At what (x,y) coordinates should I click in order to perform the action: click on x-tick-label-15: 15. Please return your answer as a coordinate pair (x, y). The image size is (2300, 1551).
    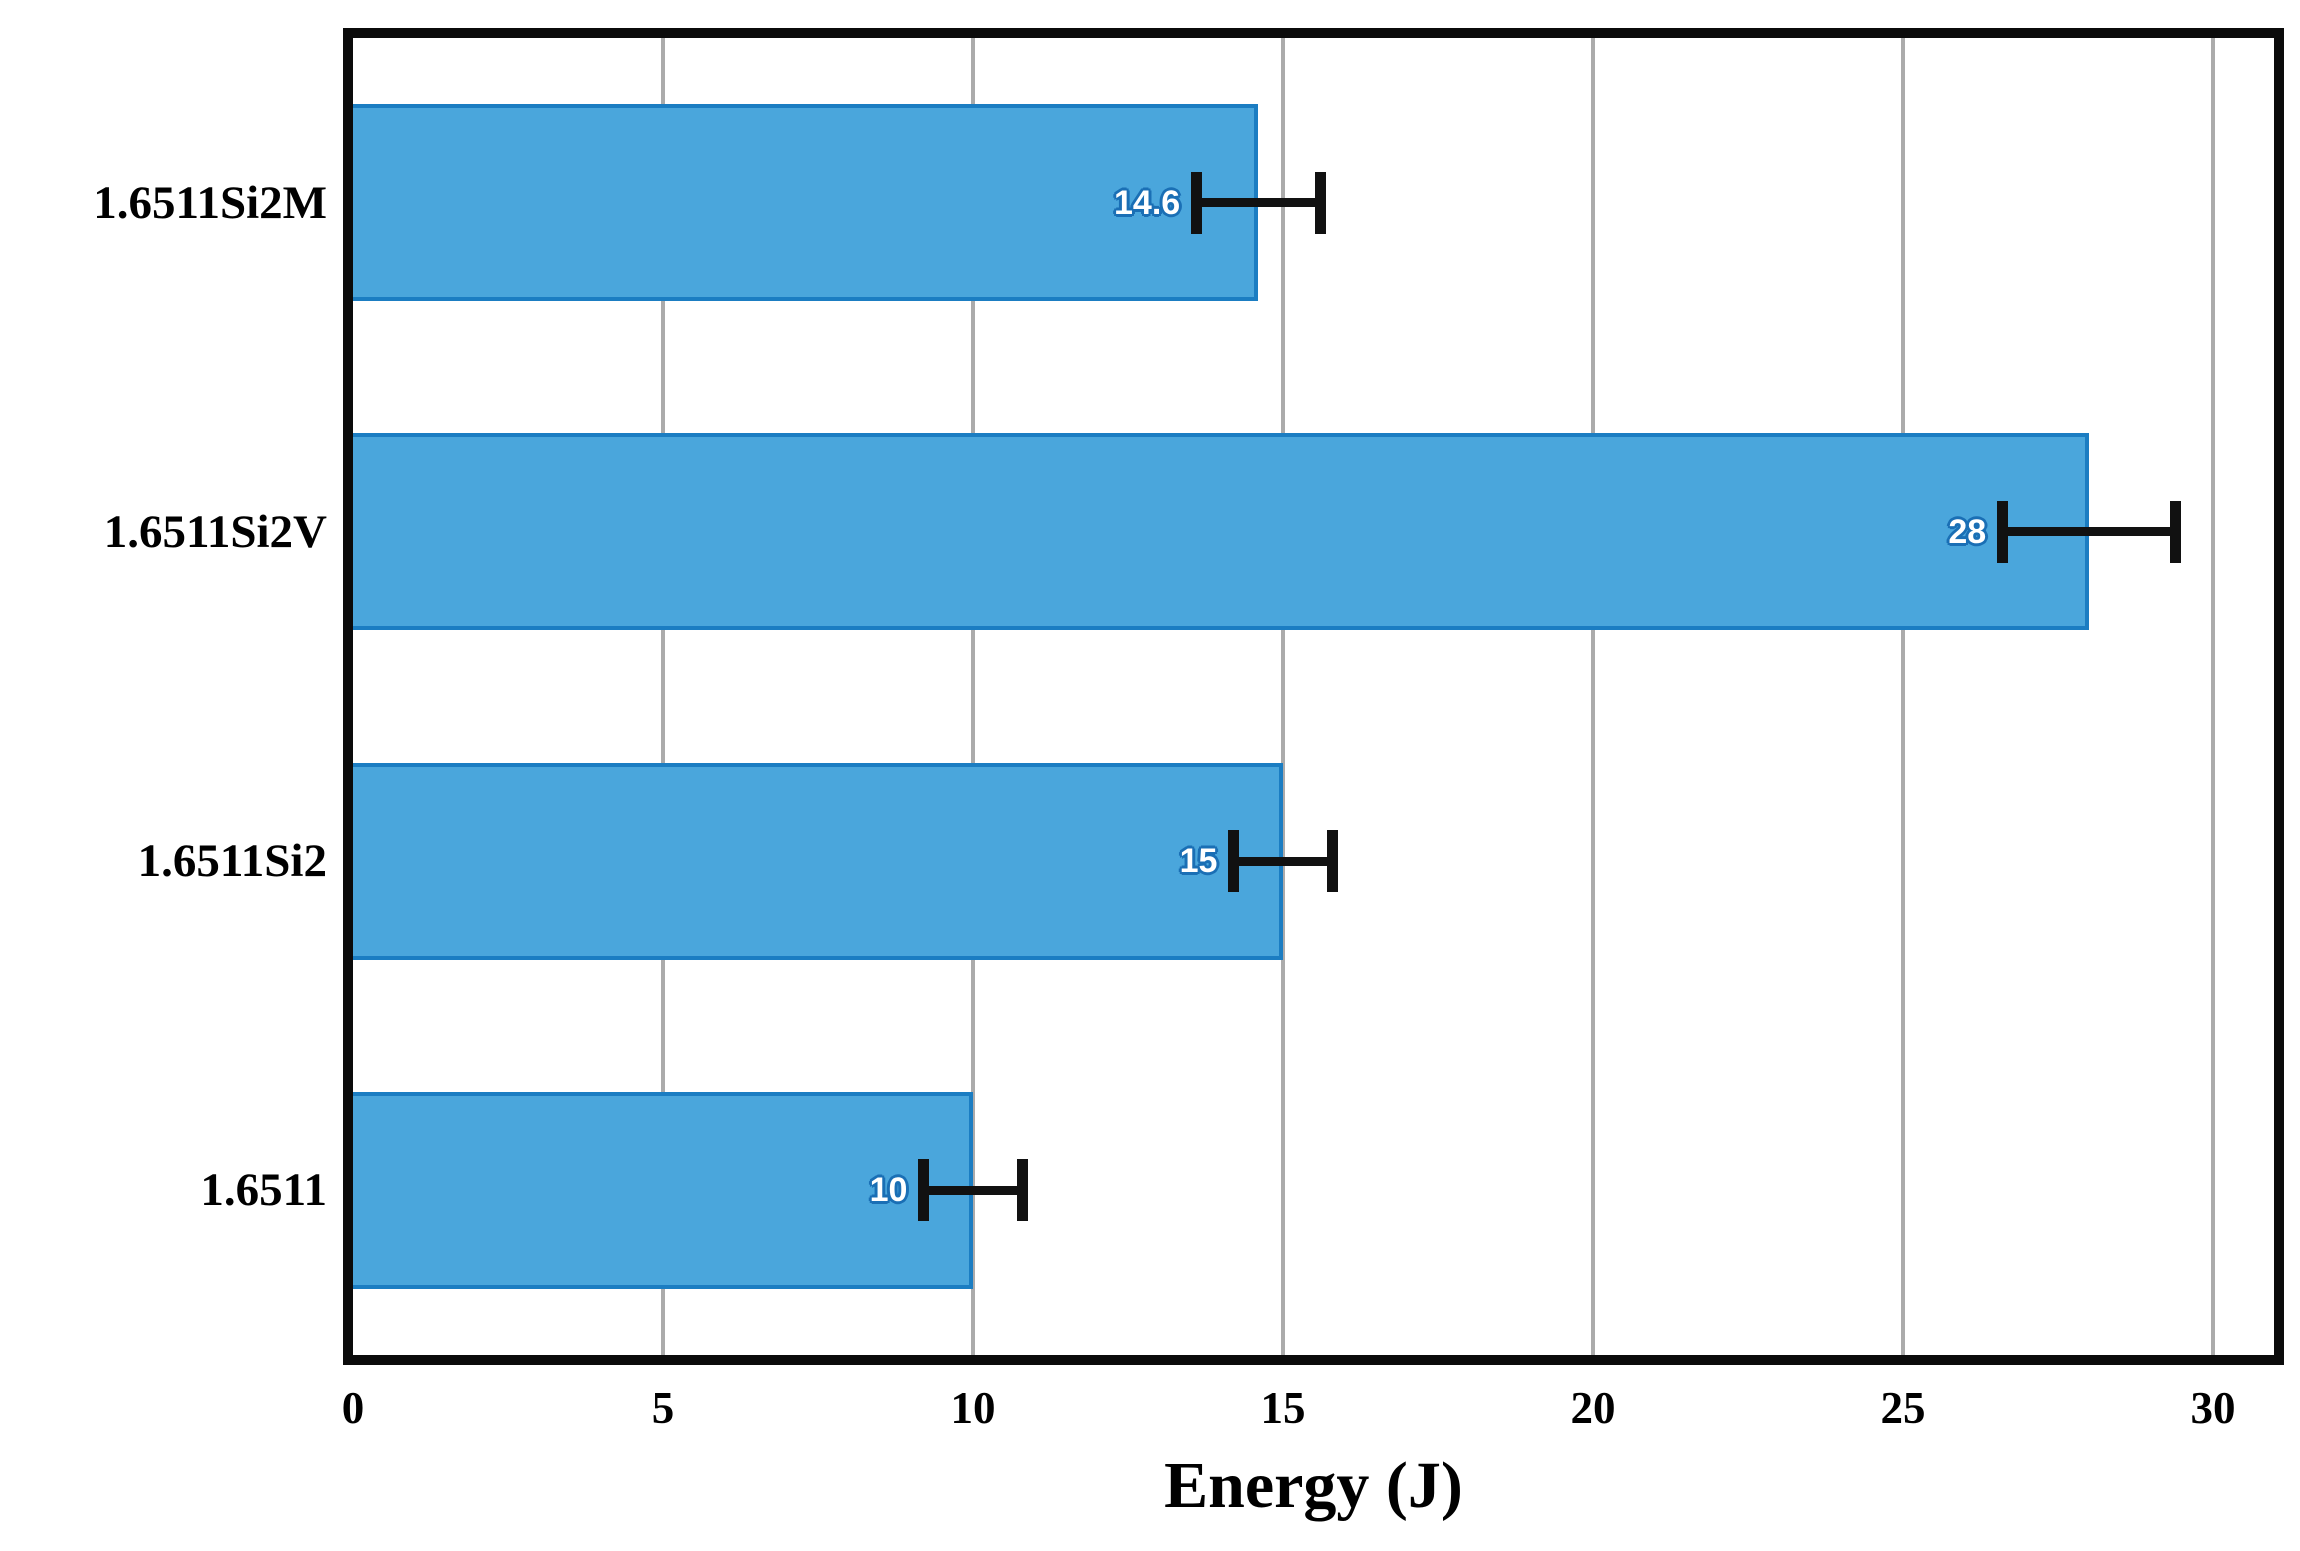
    Looking at the image, I should click on (1283, 1408).